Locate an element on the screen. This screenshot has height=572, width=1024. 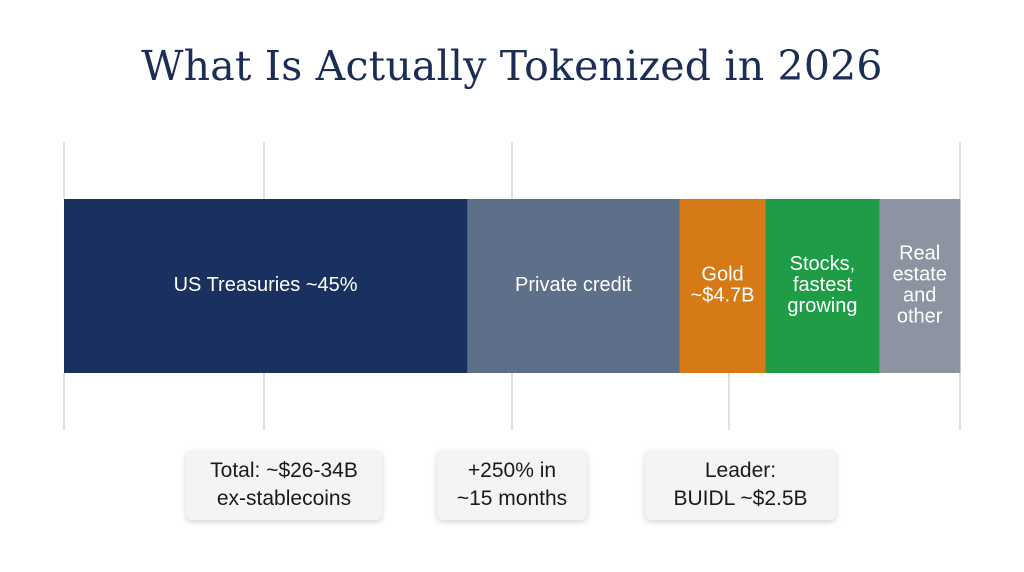
bar-label: Gold ~$4.7B is located at coordinates (723, 285).